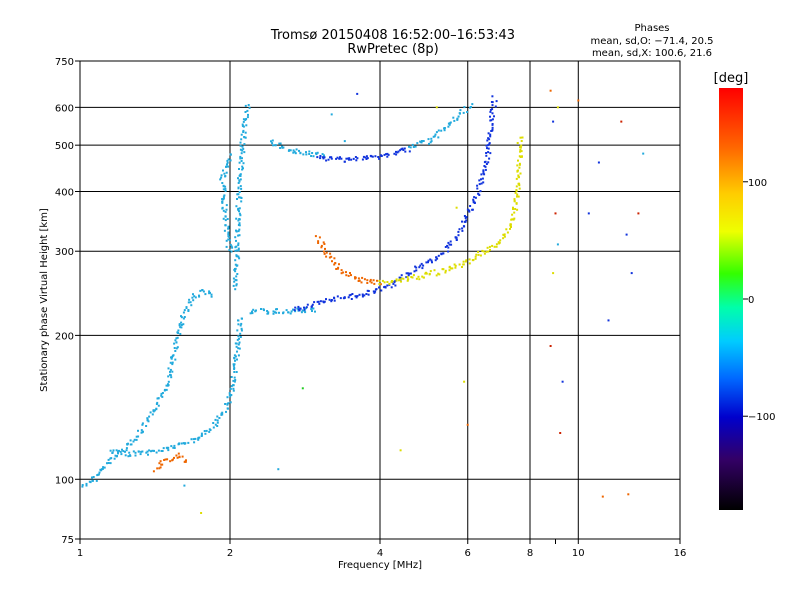 Image resolution: width=800 pixels, height=600 pixels. I want to click on y-tick-label: 600, so click(64, 108).